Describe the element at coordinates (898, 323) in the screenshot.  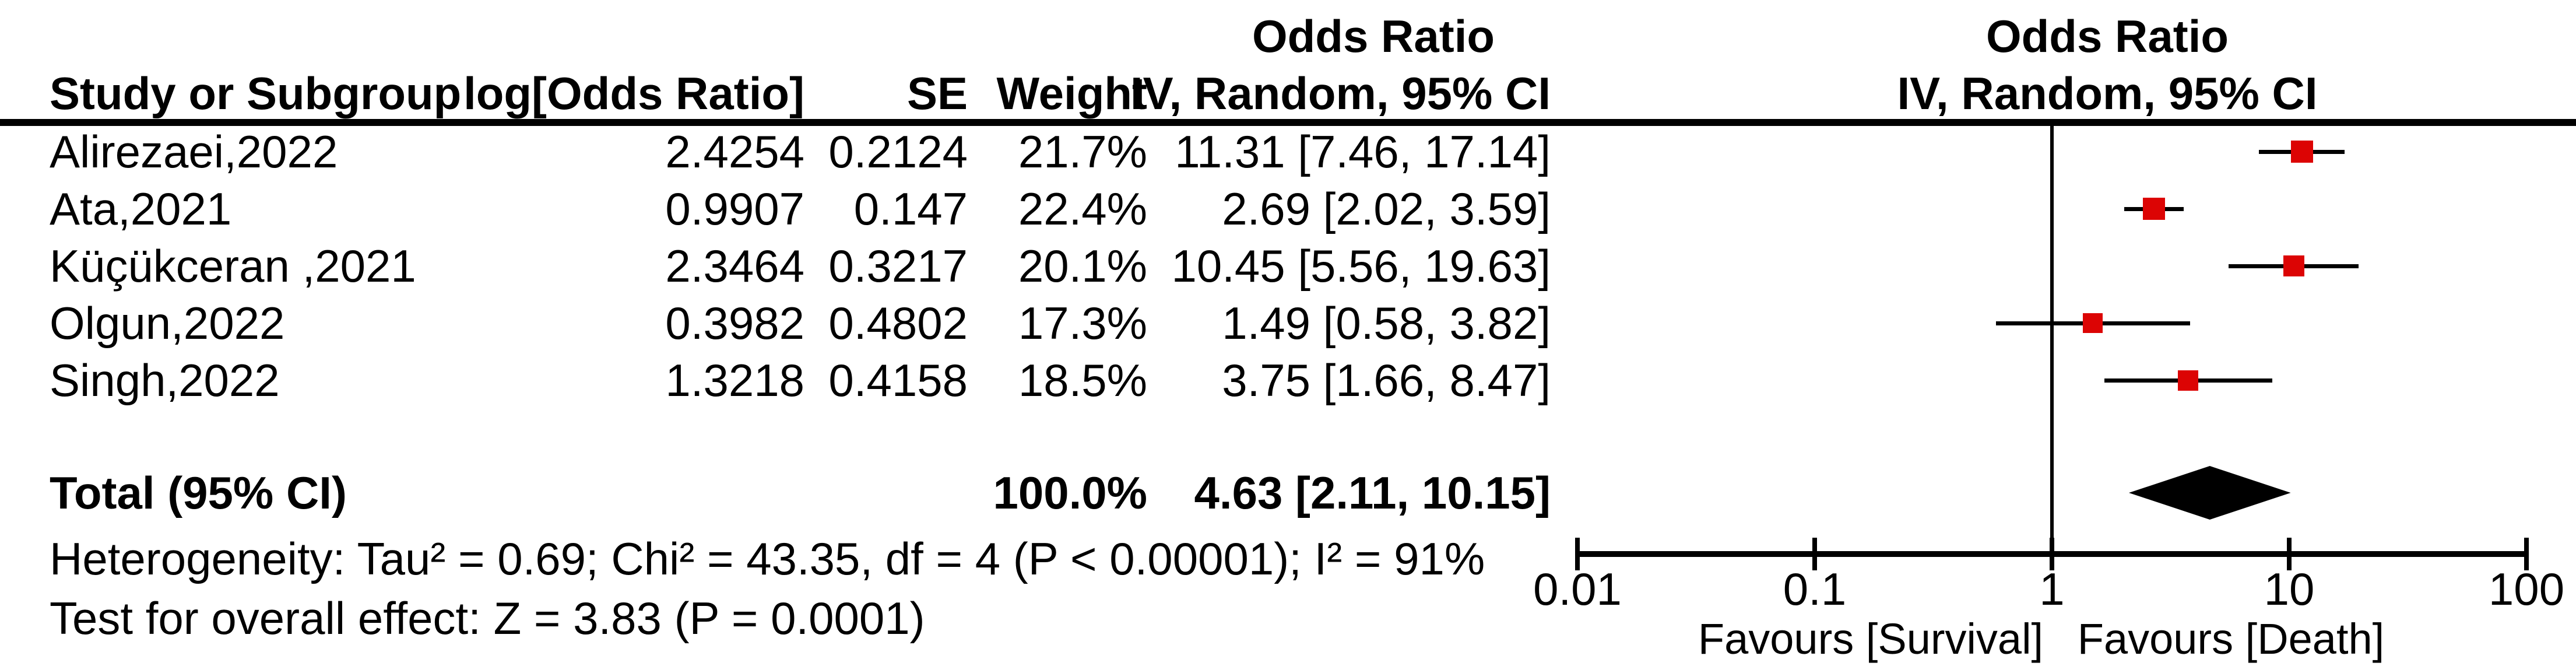
I see `study-se: 0.4802` at that location.